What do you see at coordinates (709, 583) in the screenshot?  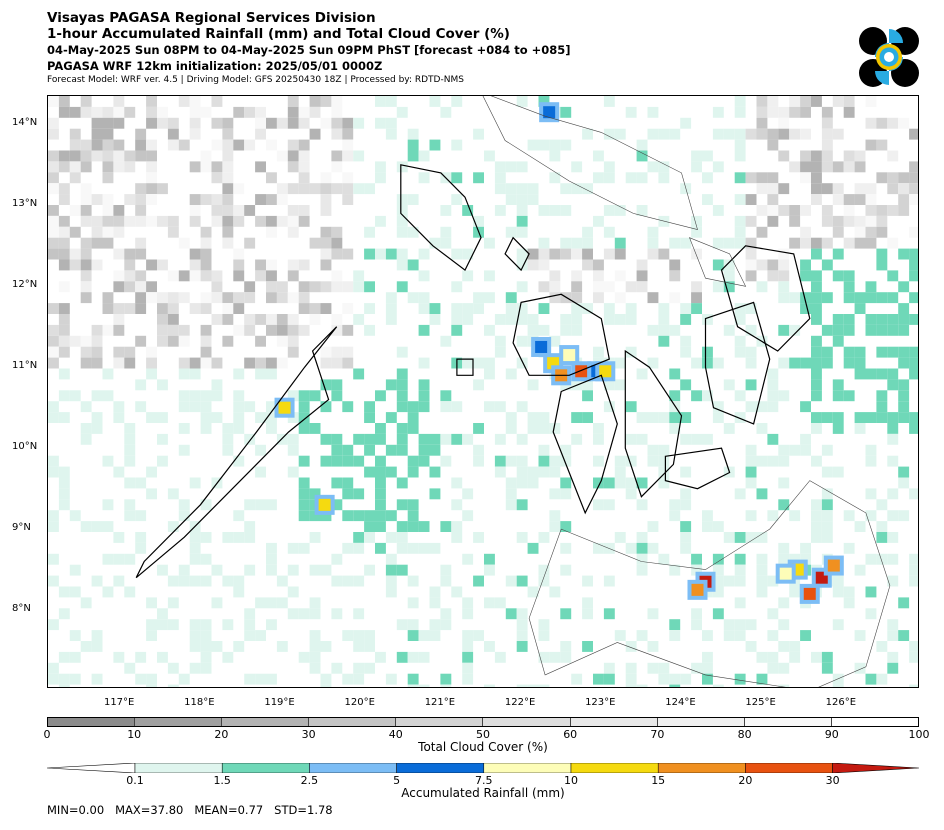 I see `coast-outline` at bounding box center [709, 583].